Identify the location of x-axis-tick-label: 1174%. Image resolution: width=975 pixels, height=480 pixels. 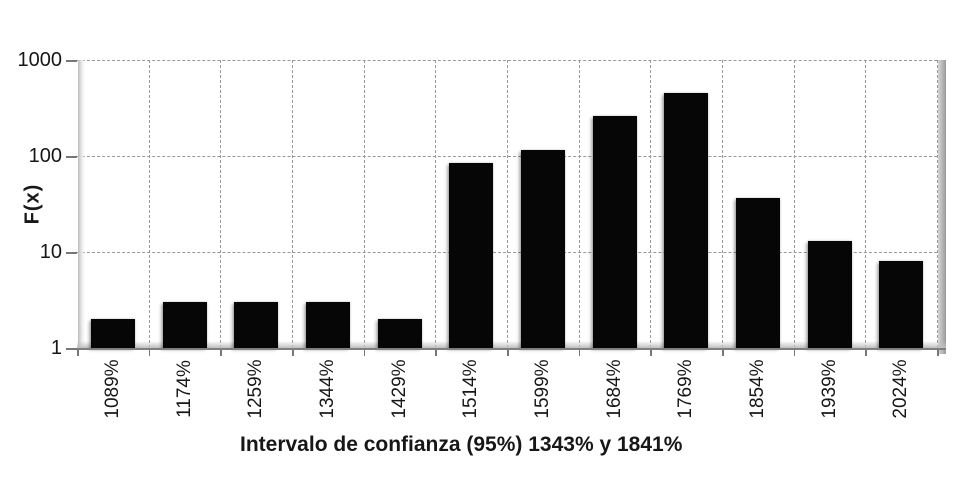
(184, 389).